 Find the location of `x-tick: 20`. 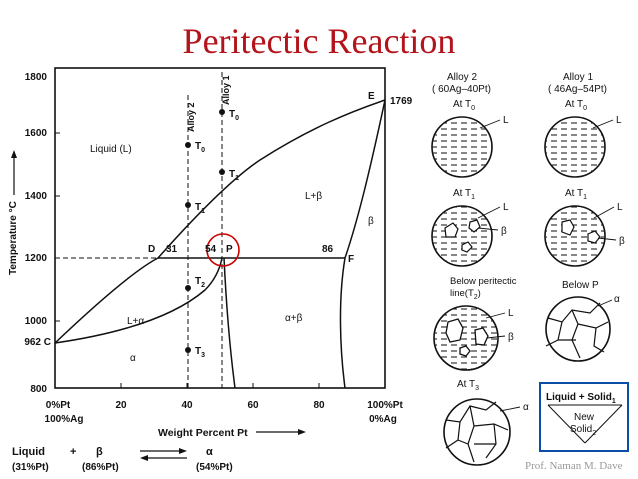

x-tick: 20 is located at coordinates (121, 405).